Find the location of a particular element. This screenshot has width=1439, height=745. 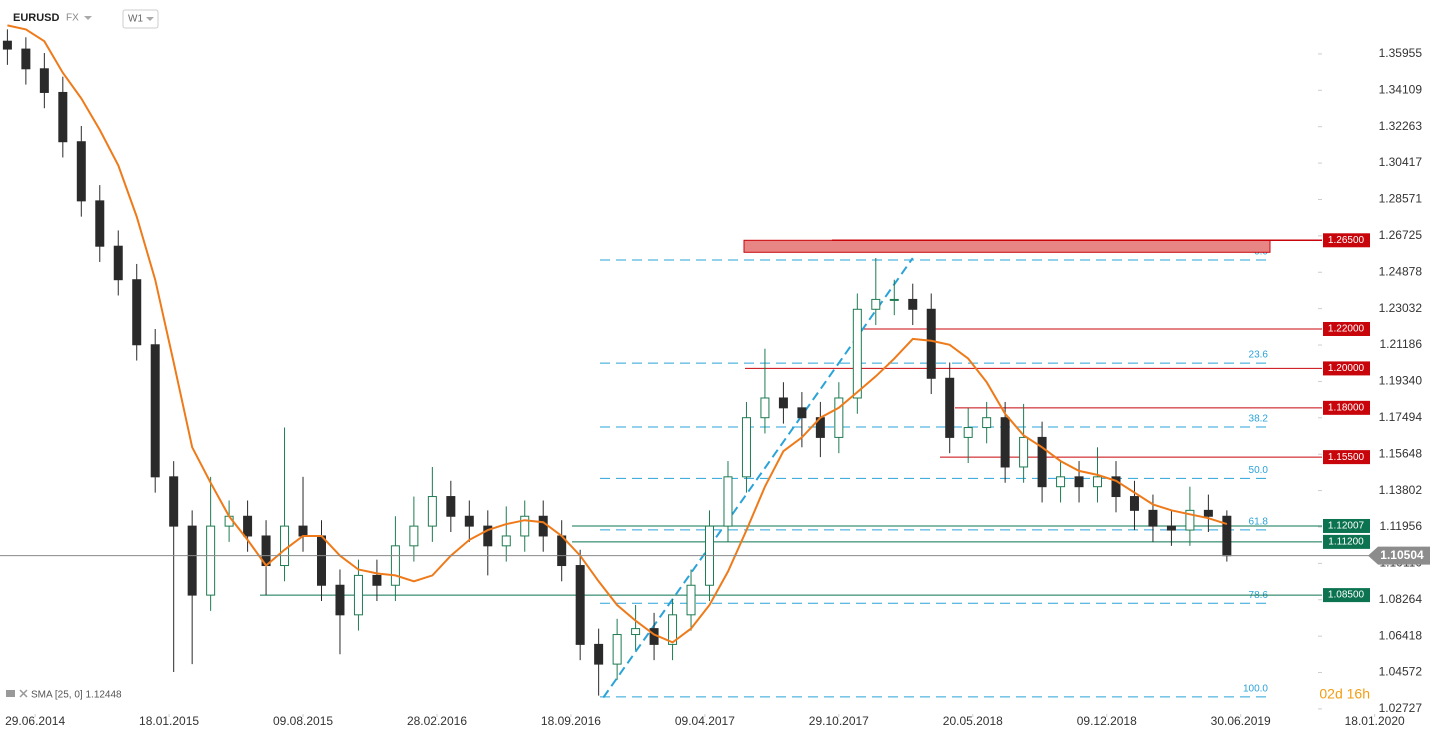

y-tick-label: 1.24878 is located at coordinates (1401, 271).